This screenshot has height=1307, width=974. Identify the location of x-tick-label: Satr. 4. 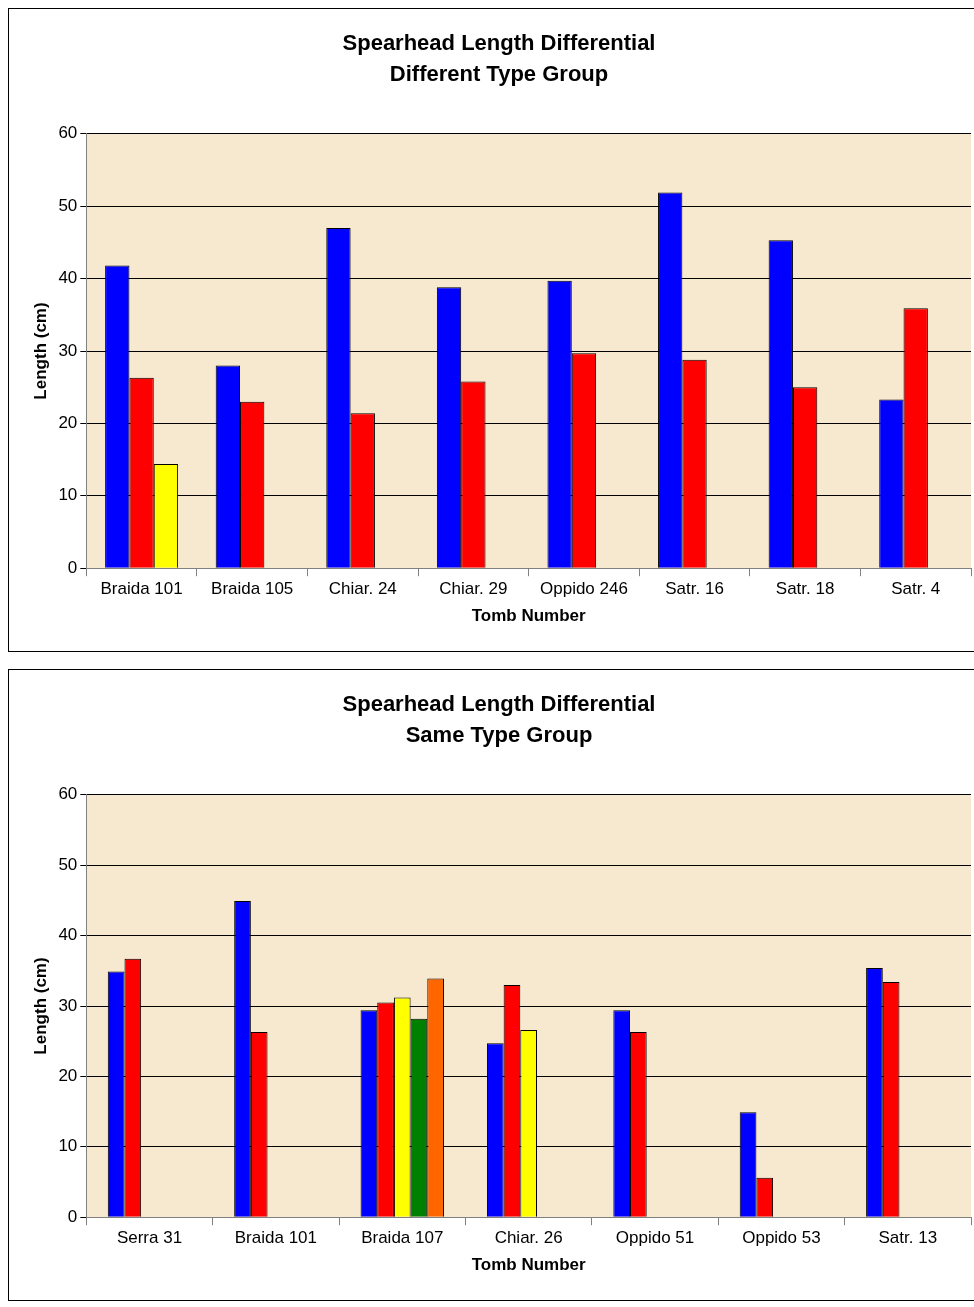
(916, 589).